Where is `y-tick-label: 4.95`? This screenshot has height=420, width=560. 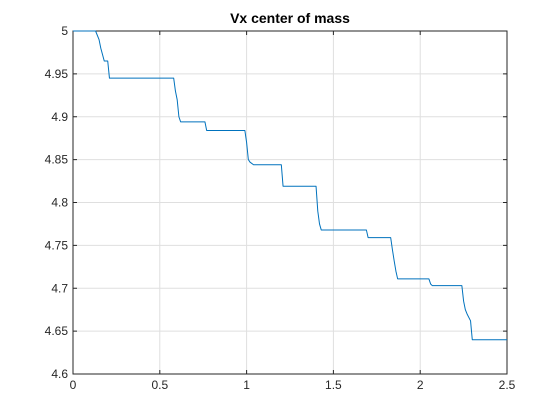 y-tick-label: 4.95 is located at coordinates (57, 74).